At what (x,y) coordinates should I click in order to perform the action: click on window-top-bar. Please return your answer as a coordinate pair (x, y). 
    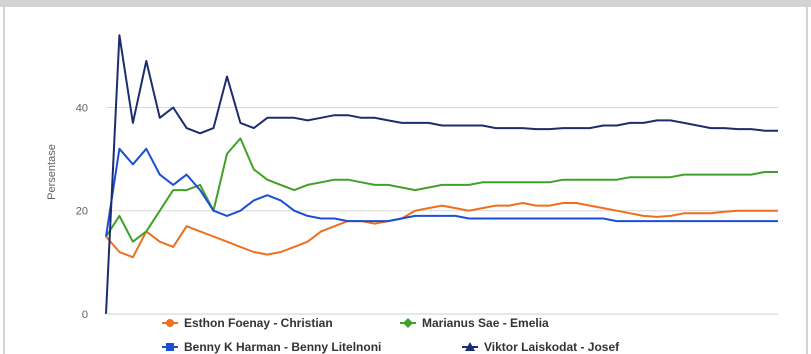
    Looking at the image, I should click on (405, 3).